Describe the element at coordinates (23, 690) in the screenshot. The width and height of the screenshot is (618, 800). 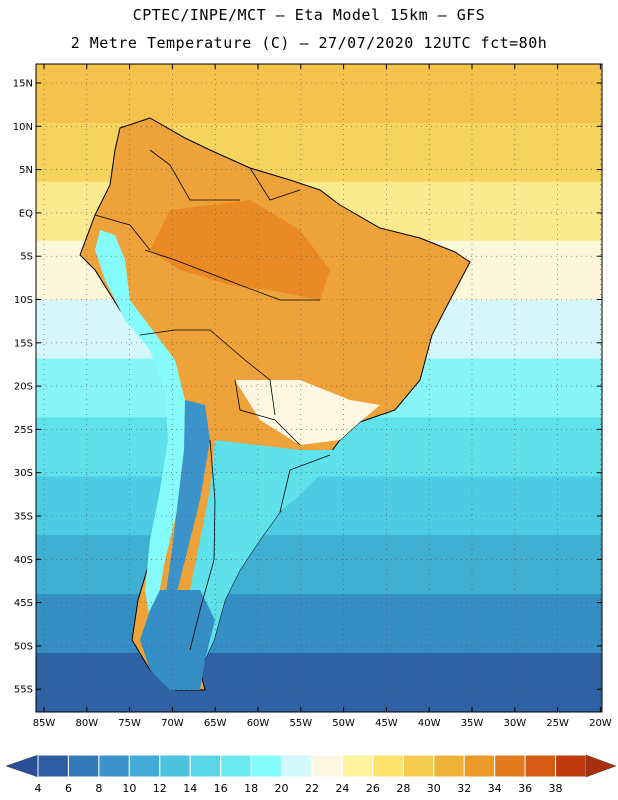
I see `latitude-label: 55S` at that location.